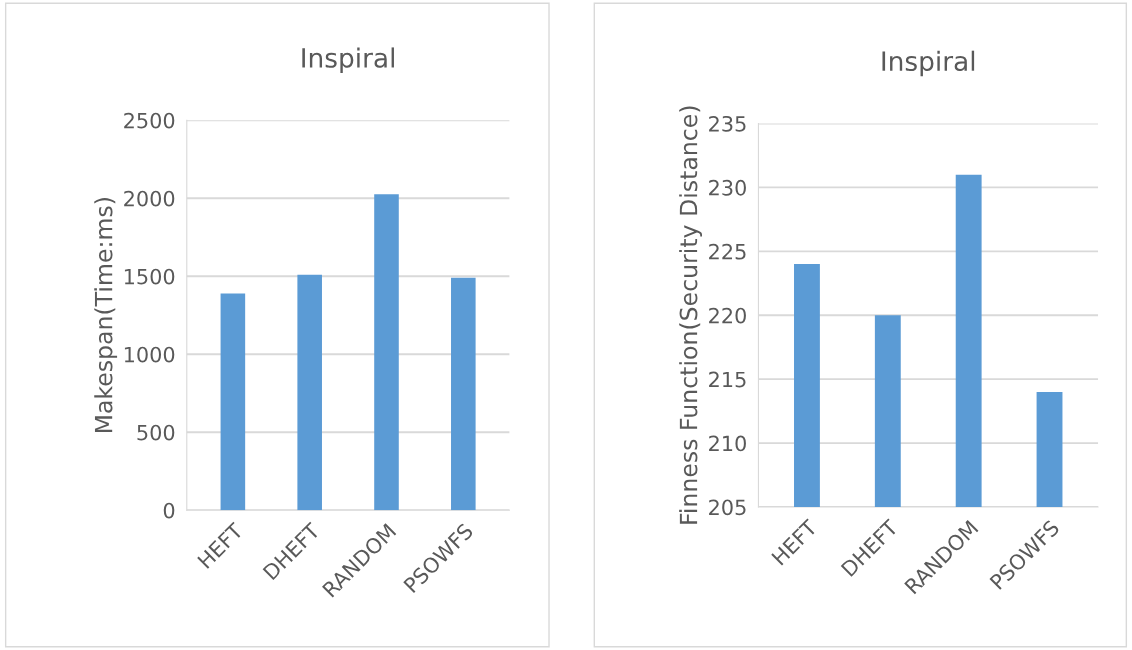 The image size is (1132, 650). Describe the element at coordinates (727, 251) in the screenshot. I see `y-tick-label: 225` at that location.